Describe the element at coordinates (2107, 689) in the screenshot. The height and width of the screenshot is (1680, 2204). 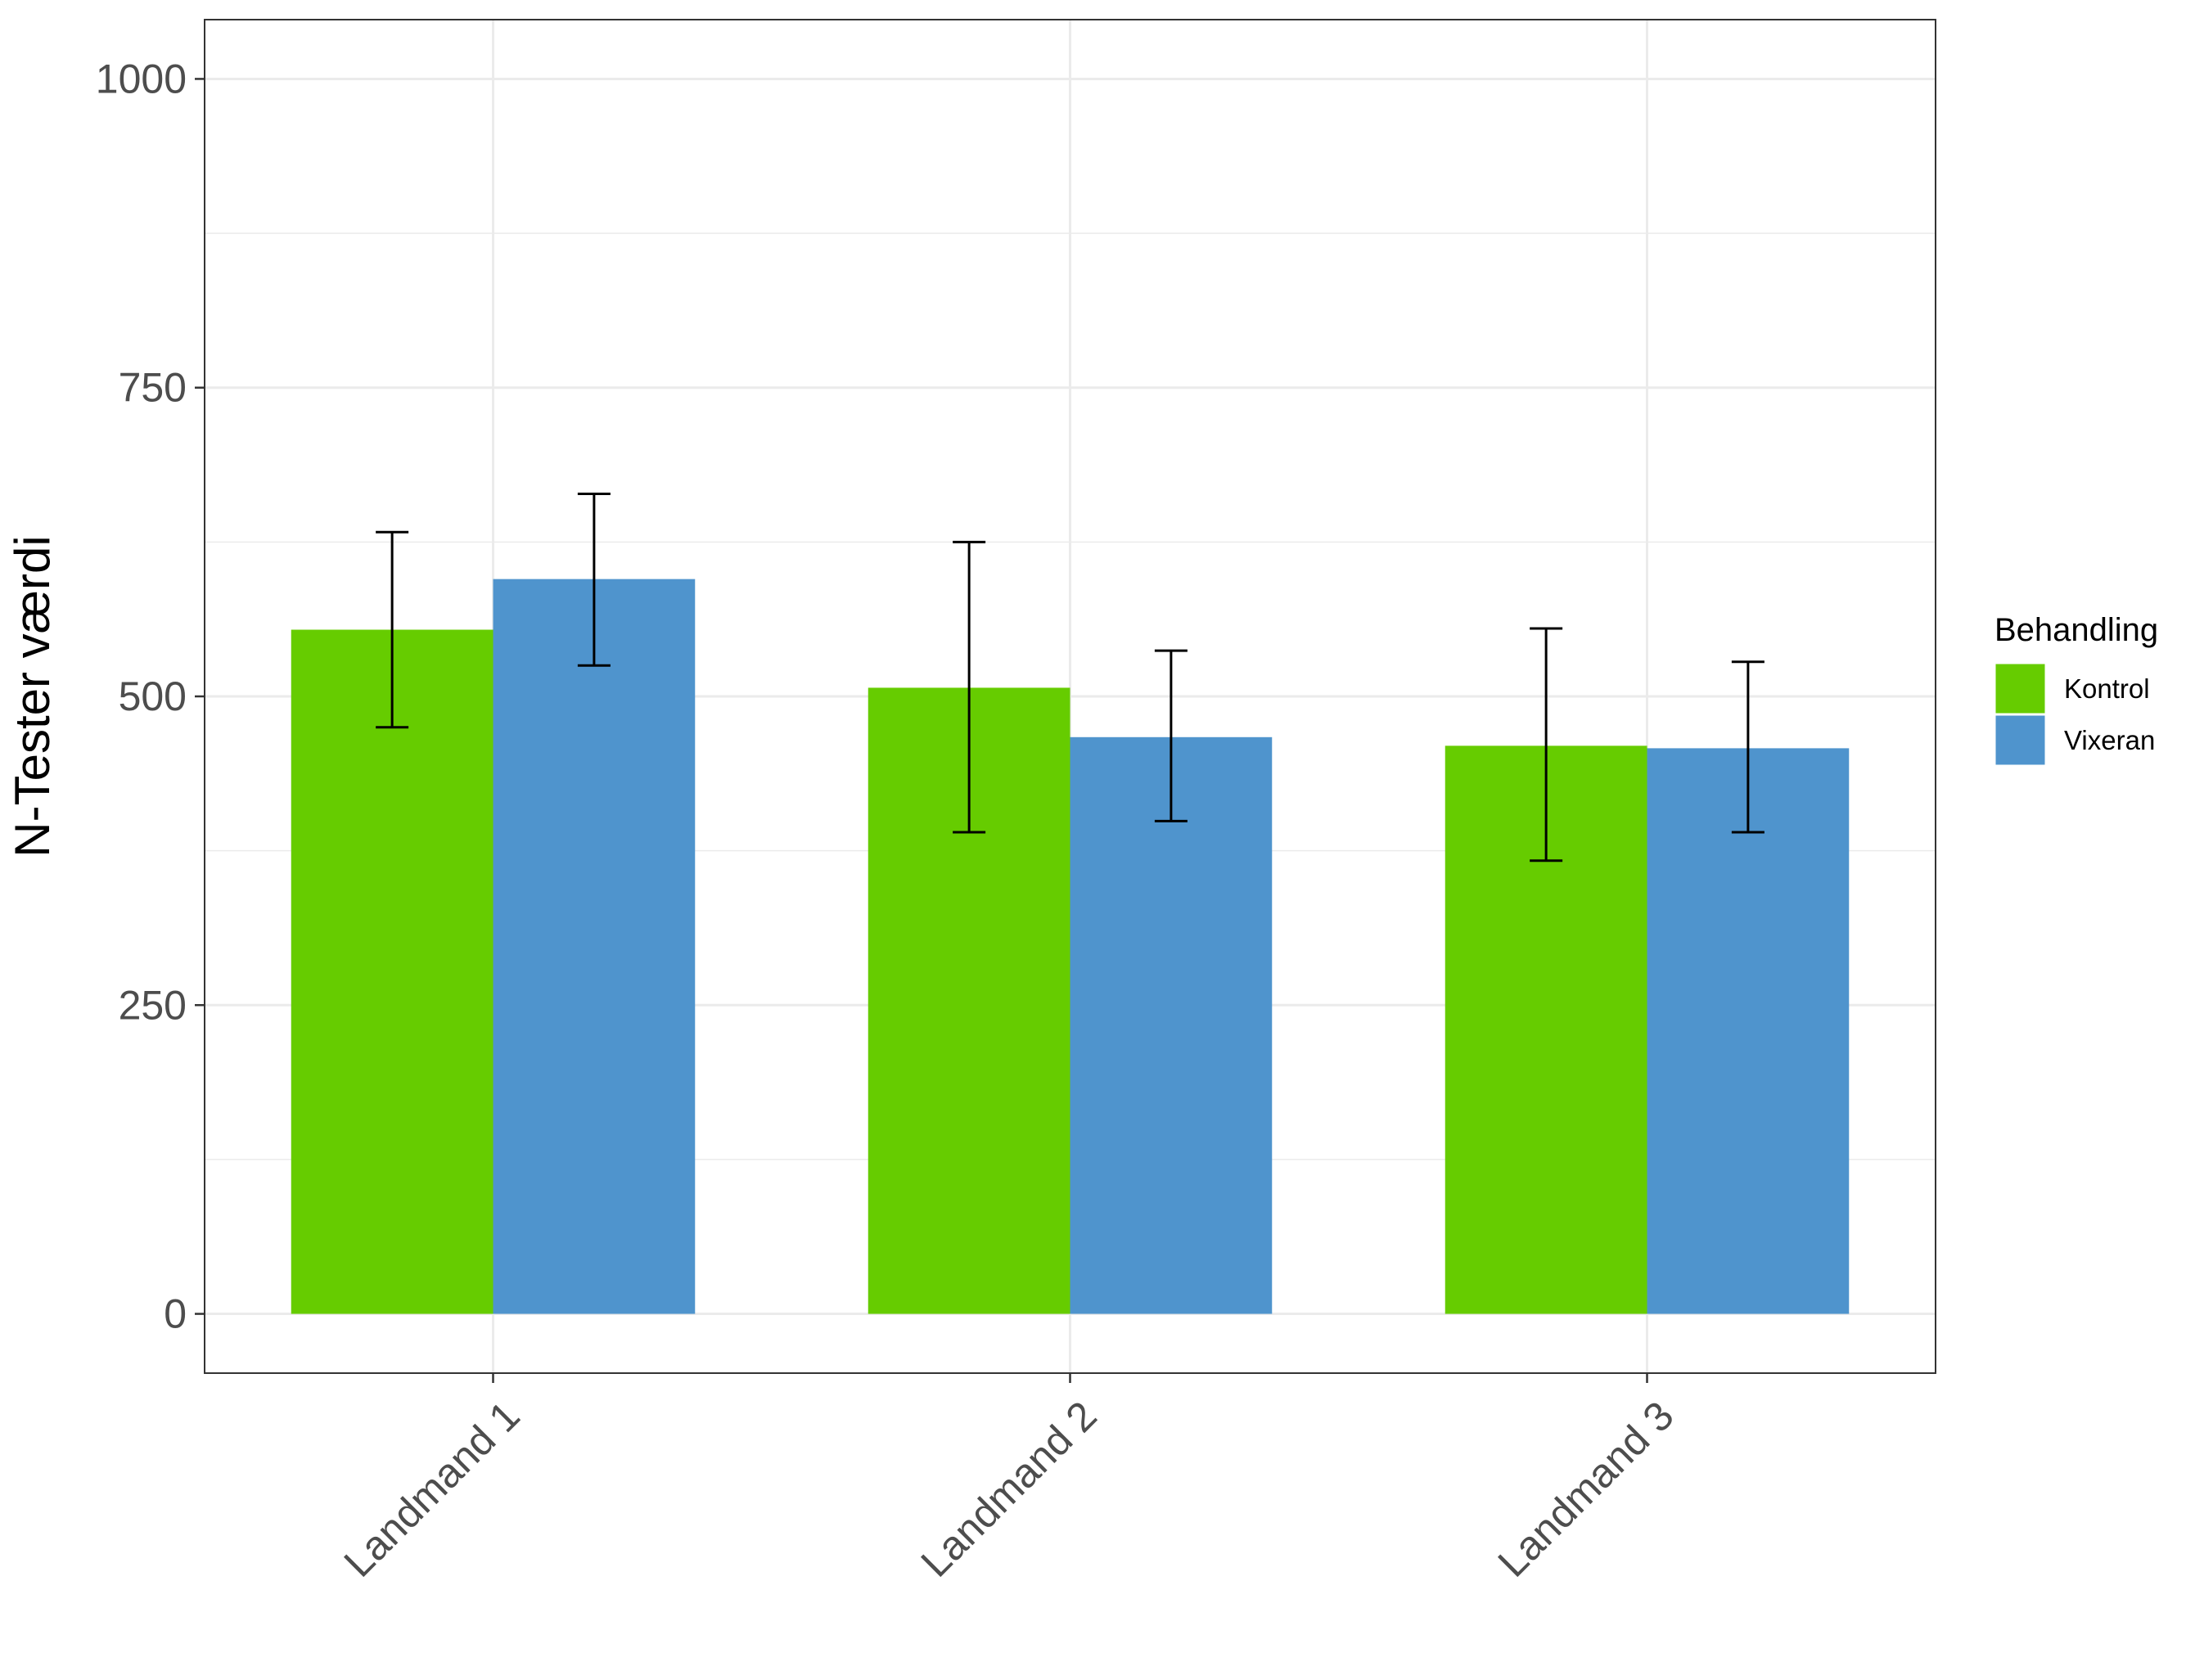
I see `legend-label: Kontrol` at that location.